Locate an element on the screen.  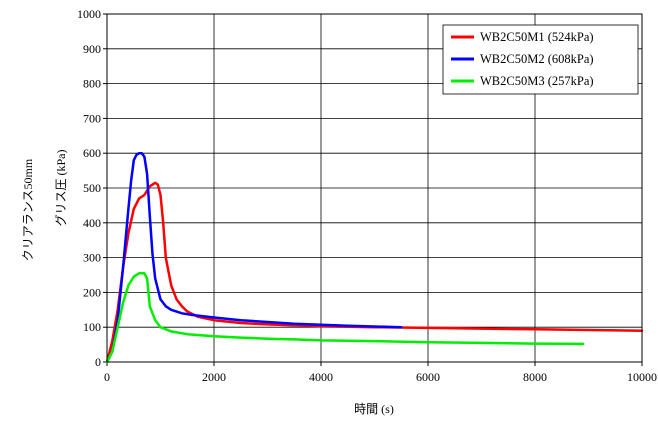
y-tick-label: 700 is located at coordinates (92, 118).